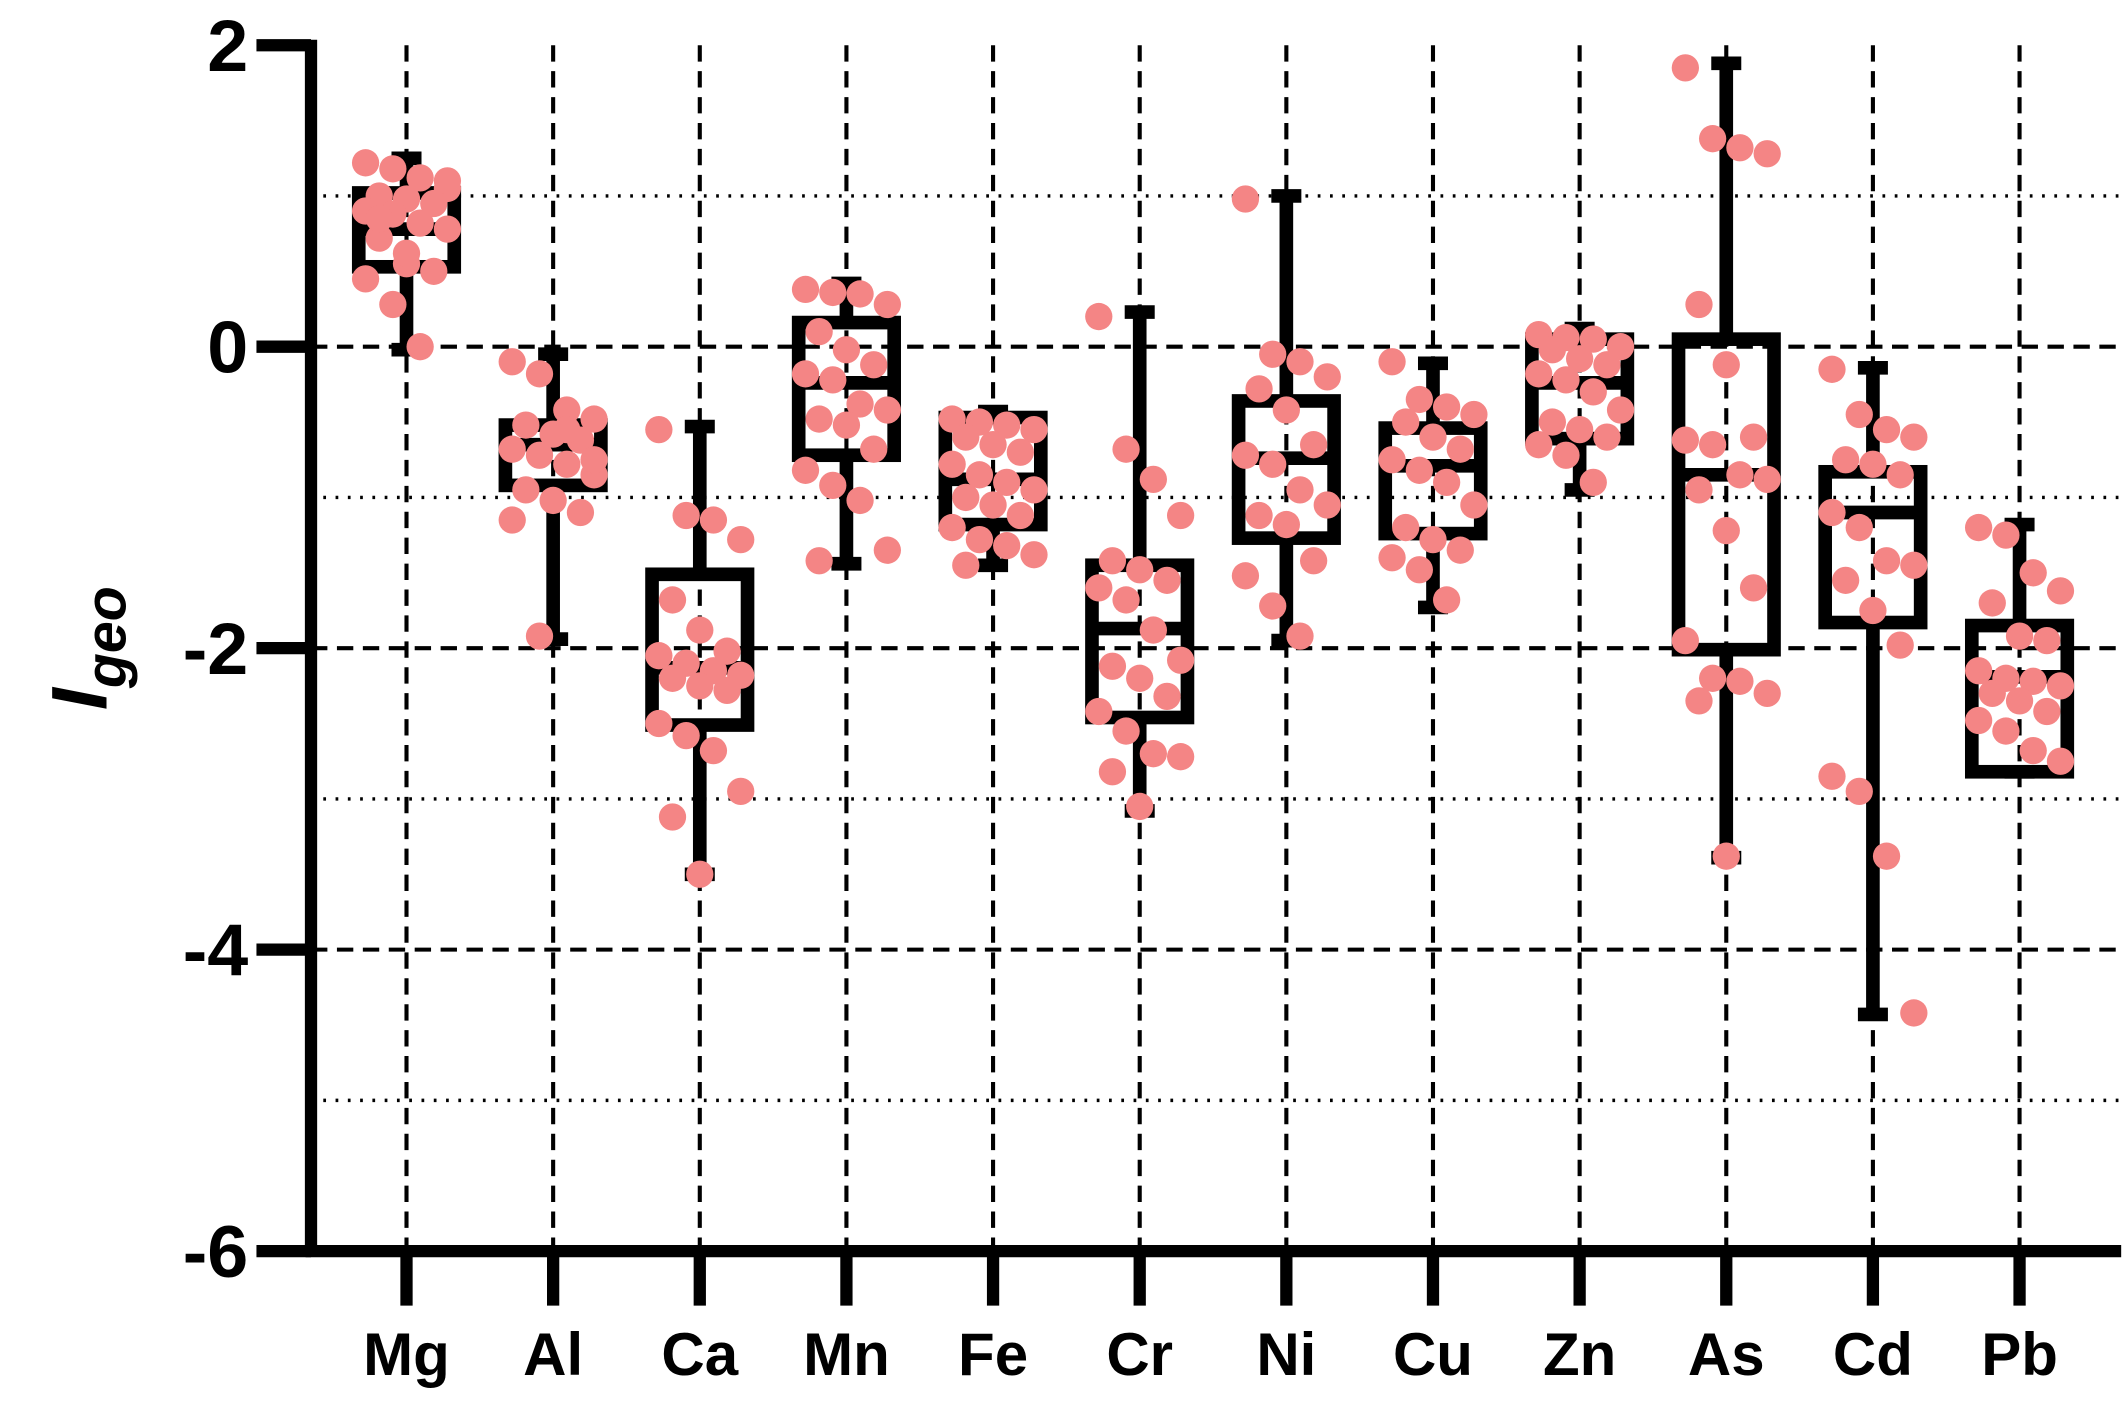  What do you see at coordinates (553, 1354) in the screenshot?
I see `x-tick-label: Al` at bounding box center [553, 1354].